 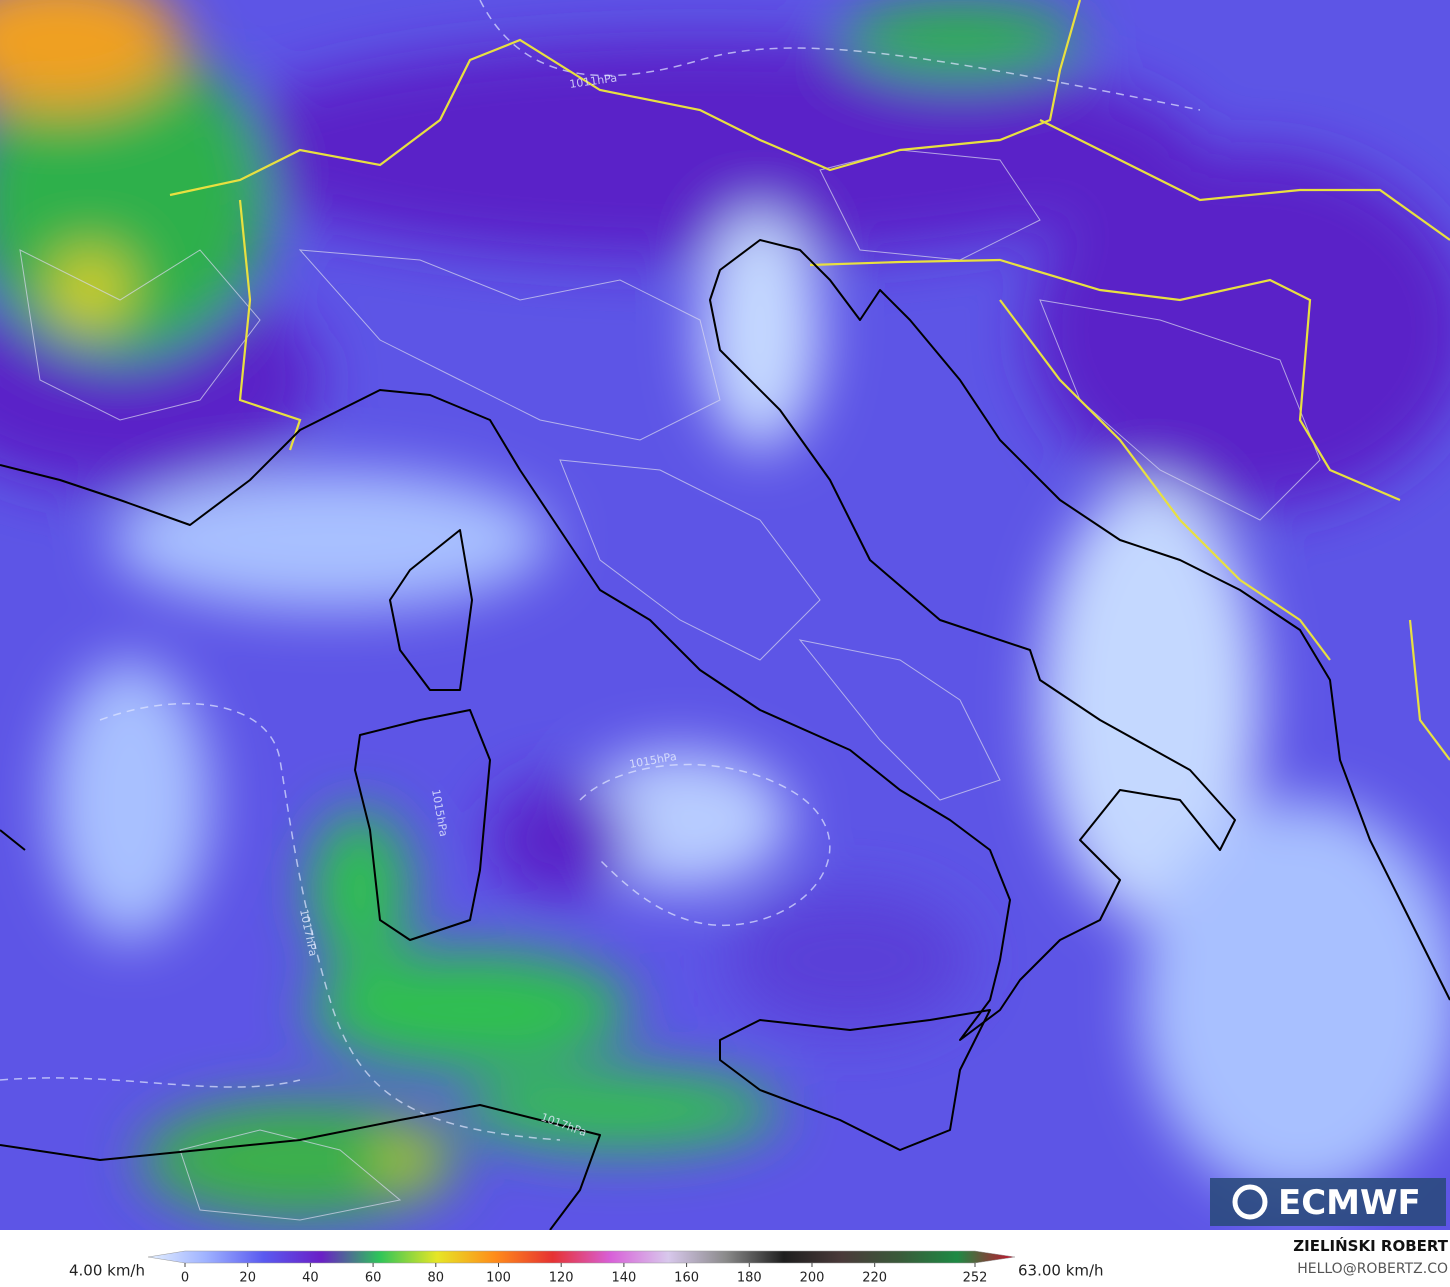 I want to click on colorbar-tick-label: 100, so click(x=498, y=1278).